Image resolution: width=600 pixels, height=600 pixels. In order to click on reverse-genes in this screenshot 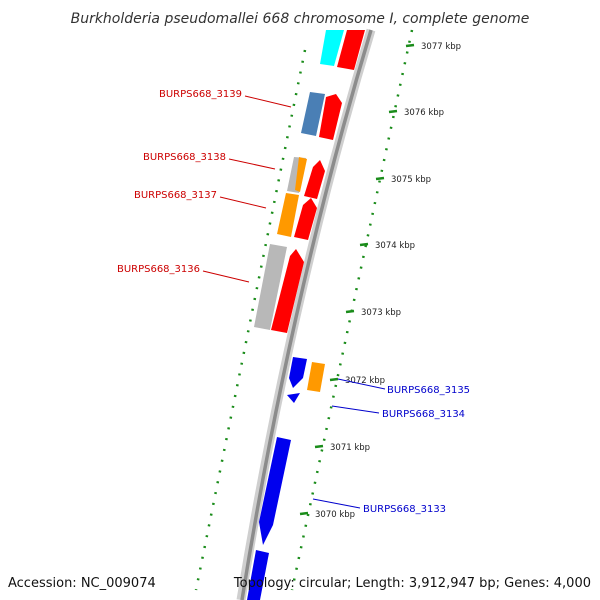, I will do `click(286, 478)`.